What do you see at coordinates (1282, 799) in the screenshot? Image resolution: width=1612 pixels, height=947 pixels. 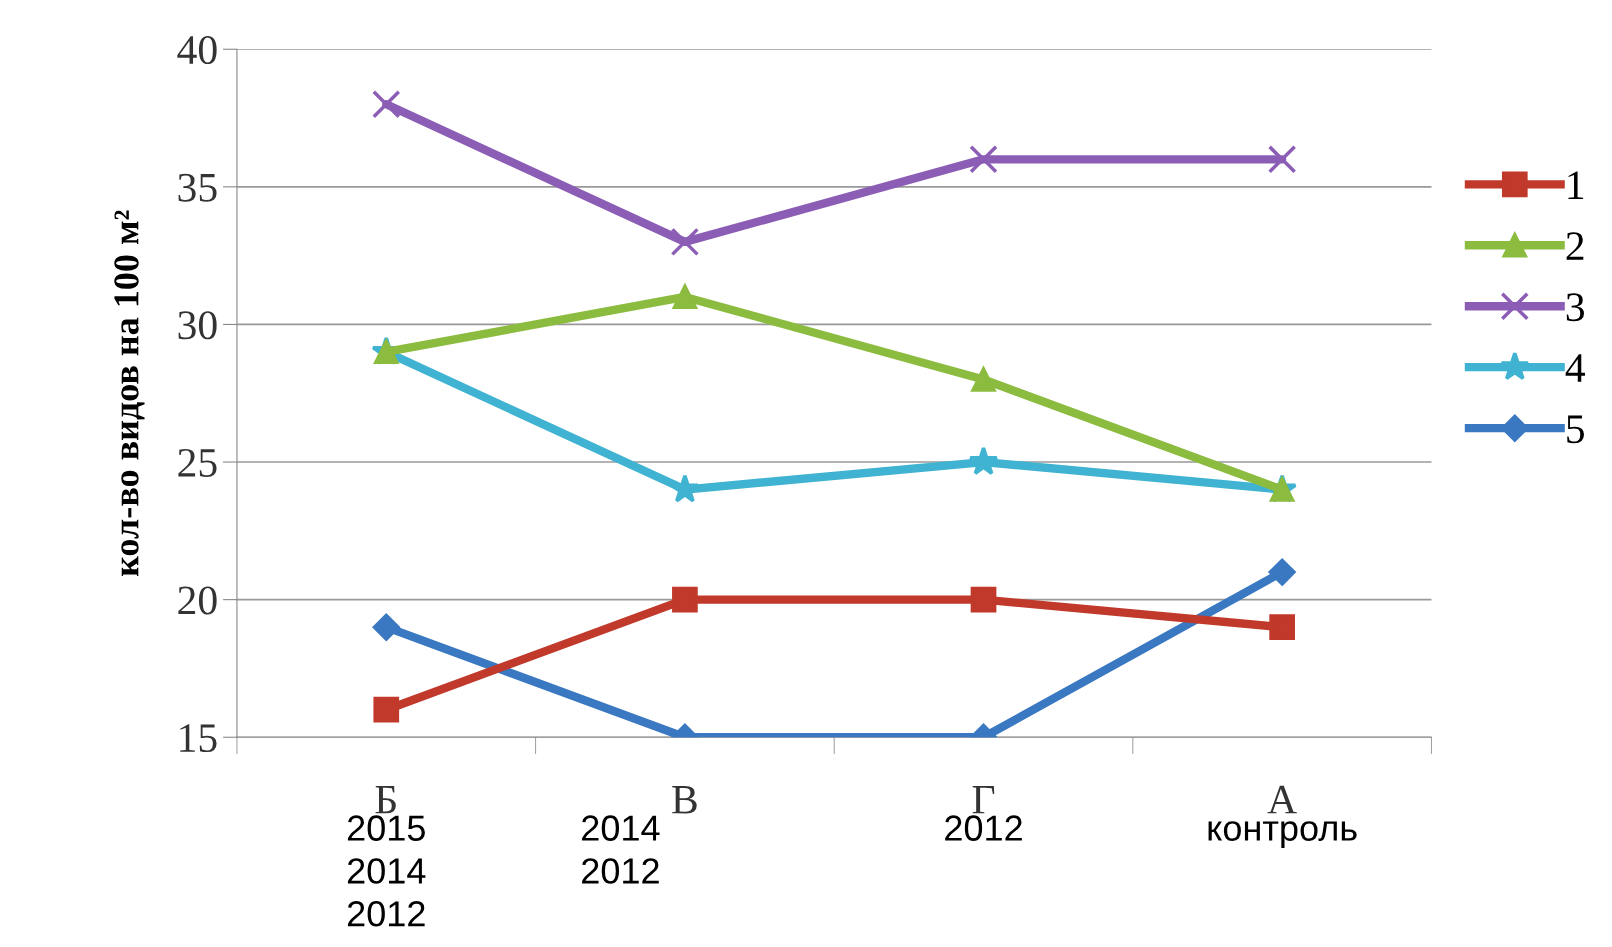 I see `x-tick-label: А` at bounding box center [1282, 799].